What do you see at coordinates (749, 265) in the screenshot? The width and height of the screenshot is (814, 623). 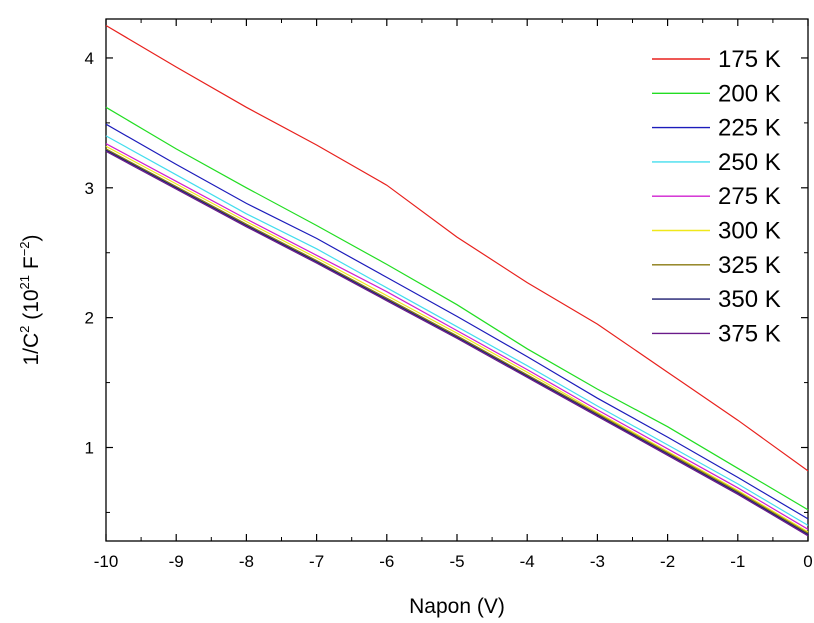 I see `legend-label: 325 K` at bounding box center [749, 265].